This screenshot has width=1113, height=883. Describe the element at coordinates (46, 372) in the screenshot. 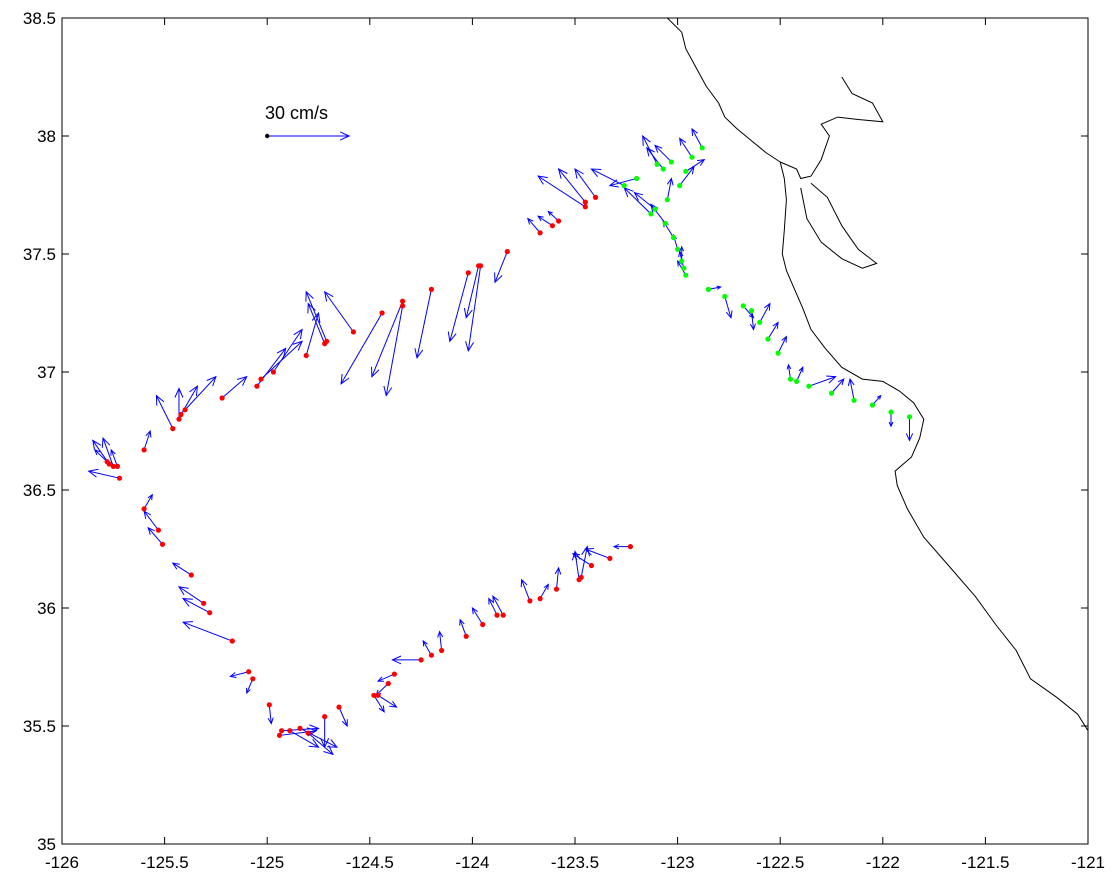

I see `y-tick-label: 37` at that location.